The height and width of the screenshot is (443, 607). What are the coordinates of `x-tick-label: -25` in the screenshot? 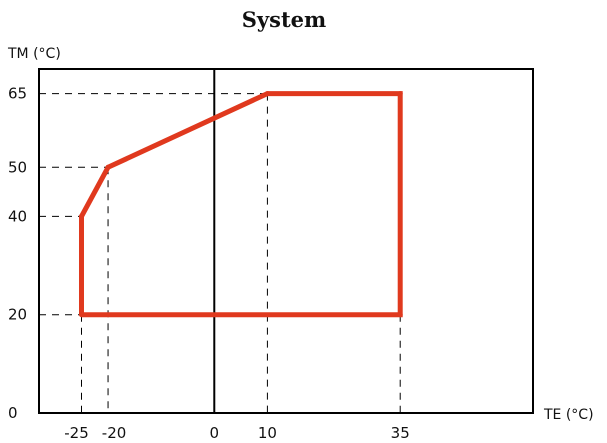 It's located at (76, 433).